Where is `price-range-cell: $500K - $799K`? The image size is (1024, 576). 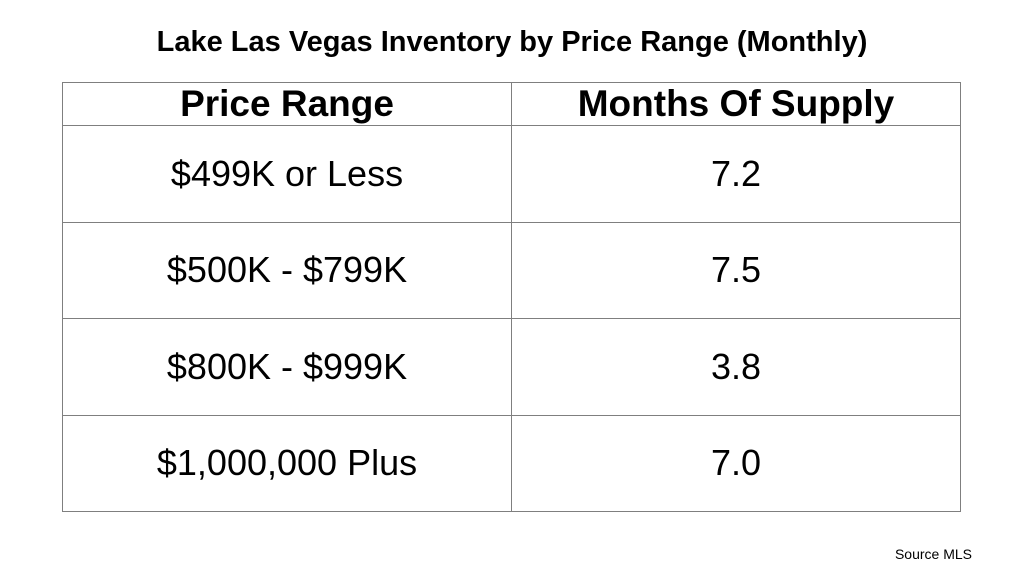
price-range-cell: $500K - $799K is located at coordinates (287, 270).